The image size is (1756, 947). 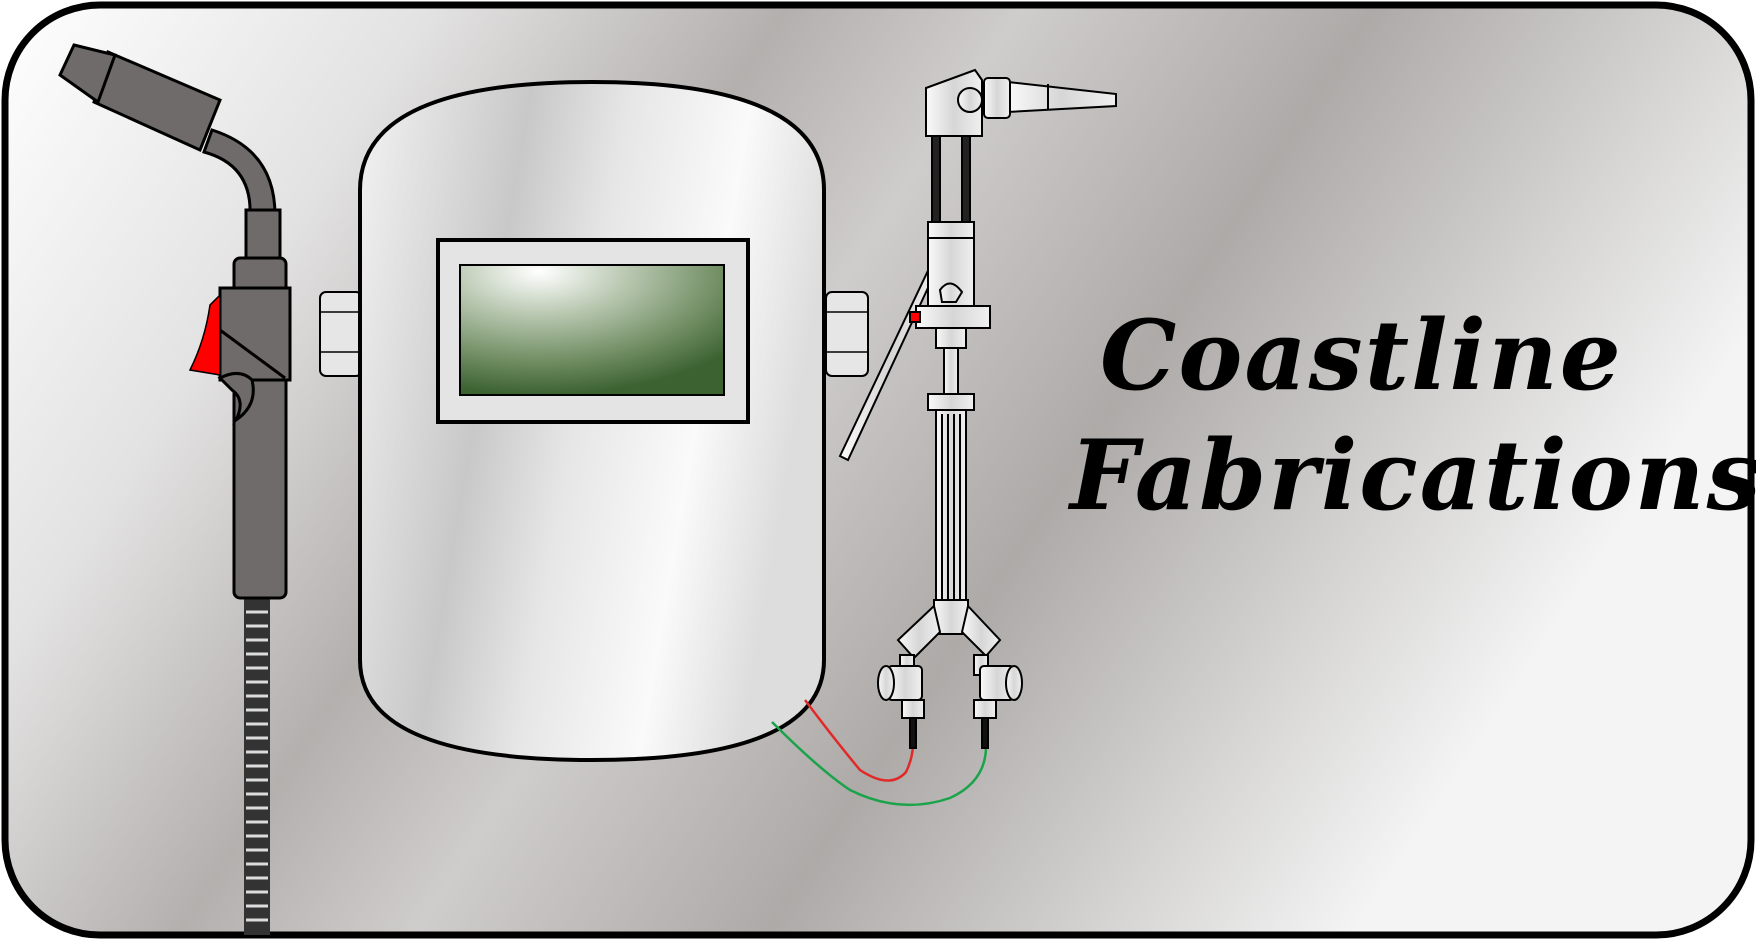 I want to click on hose-red, so click(x=859, y=740).